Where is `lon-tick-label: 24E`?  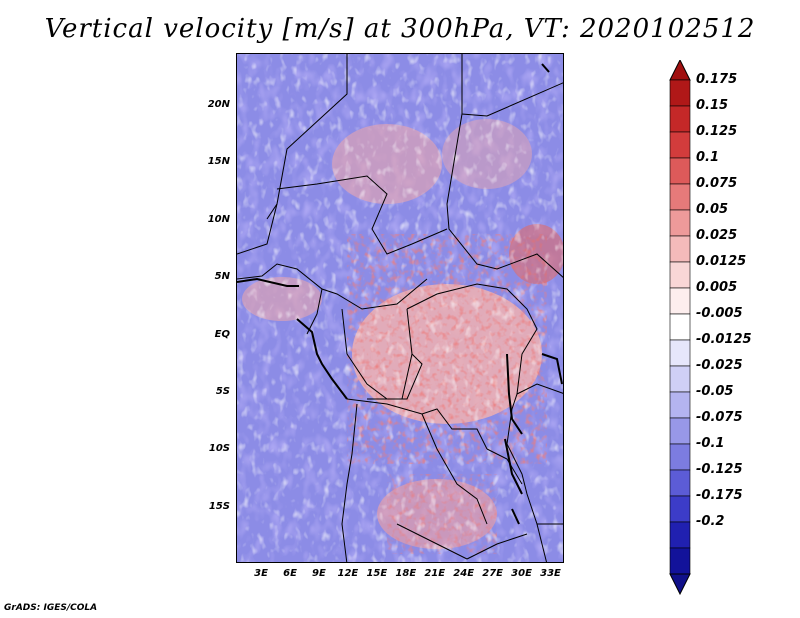
lon-tick-label: 24E is located at coordinates (464, 573).